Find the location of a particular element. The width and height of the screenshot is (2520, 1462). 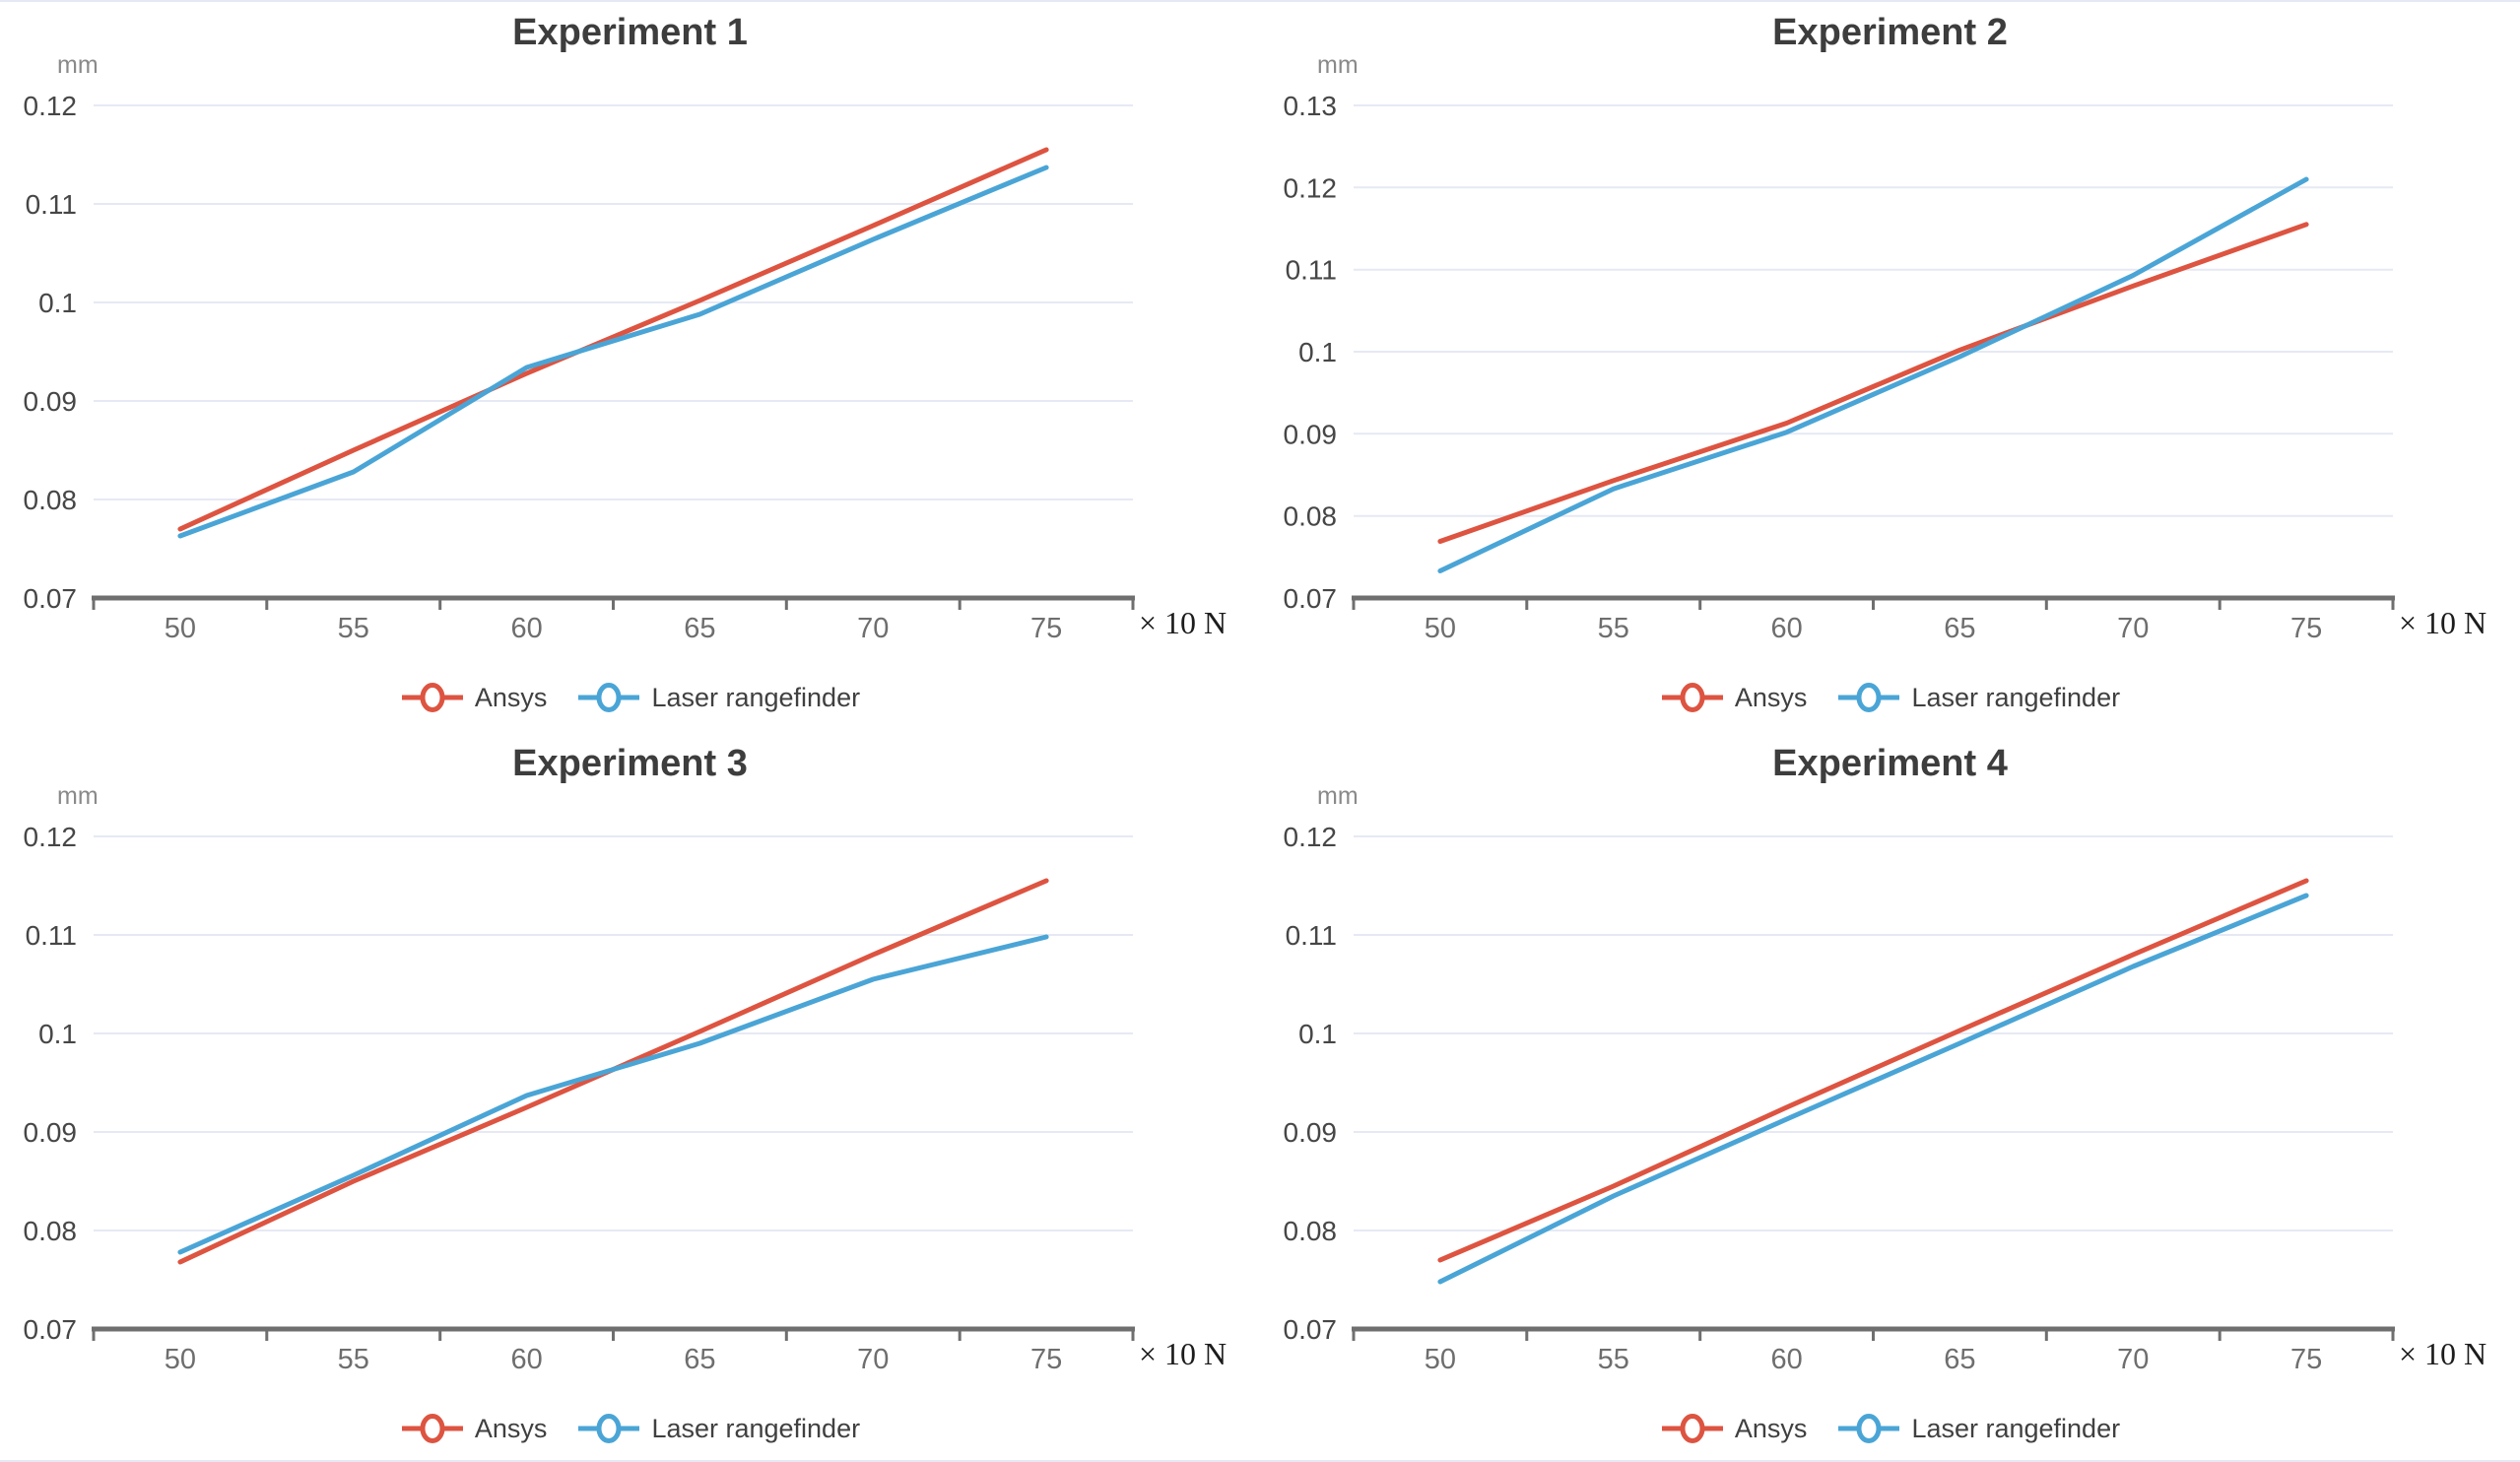

page-bottom-border is located at coordinates (1260, 1461).